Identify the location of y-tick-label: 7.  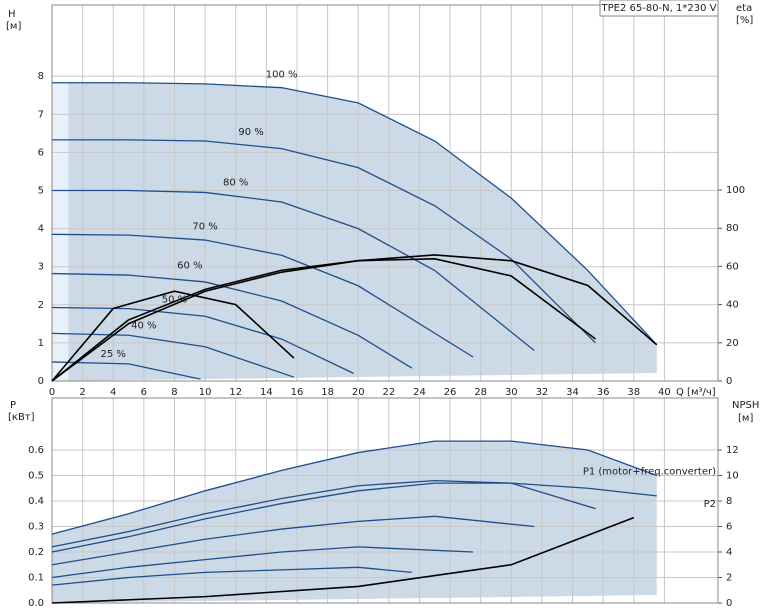
(41, 114).